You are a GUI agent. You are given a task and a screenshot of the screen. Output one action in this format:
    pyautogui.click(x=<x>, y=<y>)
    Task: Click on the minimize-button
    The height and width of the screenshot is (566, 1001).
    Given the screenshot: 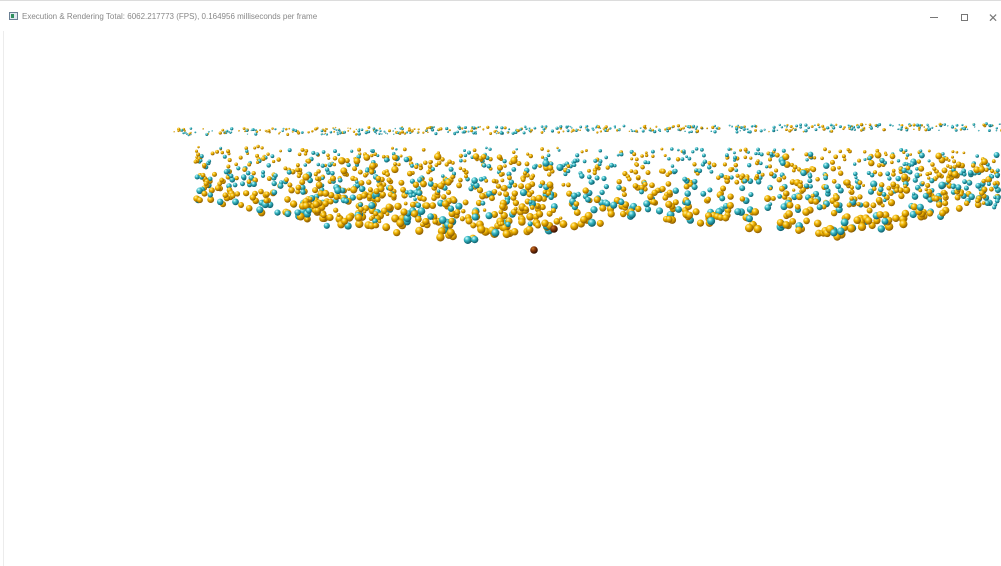 What is the action you would take?
    pyautogui.click(x=934, y=18)
    